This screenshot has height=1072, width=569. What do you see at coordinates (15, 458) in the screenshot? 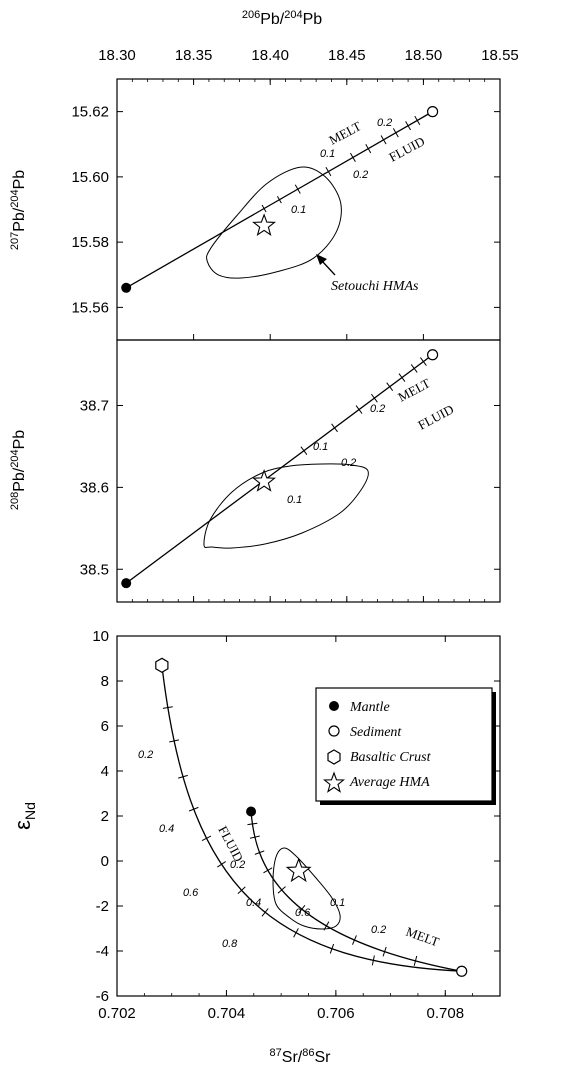
I see `mid-y-sup2: 204` at bounding box center [15, 458].